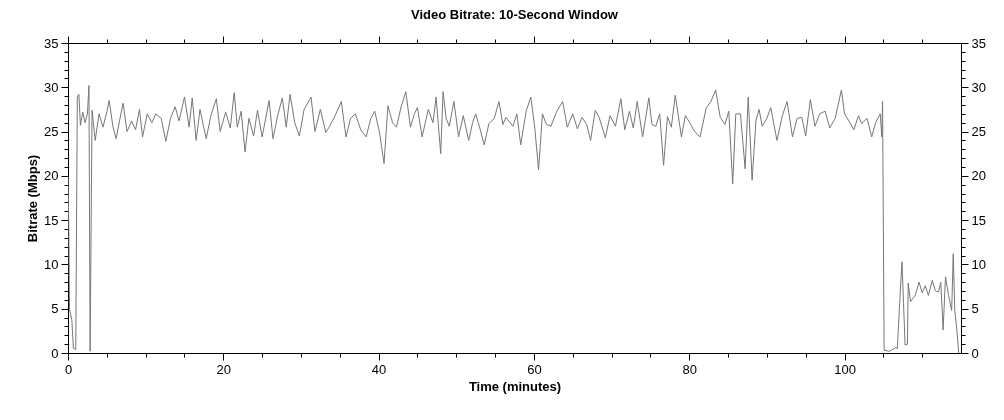 The width and height of the screenshot is (1004, 420). What do you see at coordinates (51, 132) in the screenshot?
I see `y-tick-label: 25` at bounding box center [51, 132].